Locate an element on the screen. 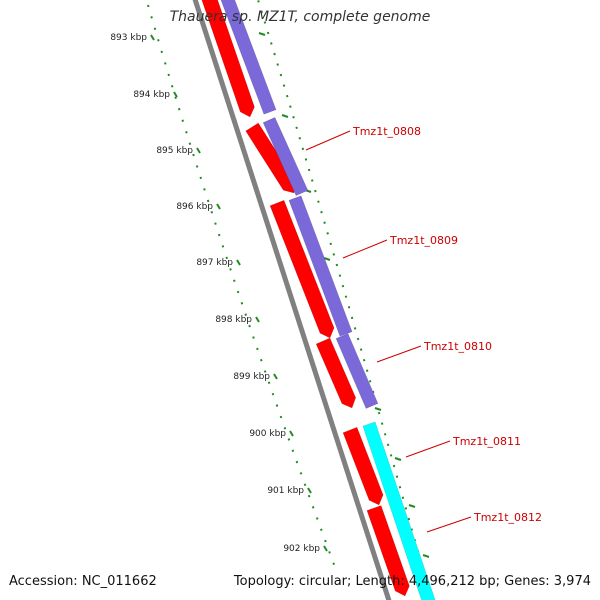 The height and width of the screenshot is (600, 600). scale-tick-label: 897 kbp is located at coordinates (214, 263).